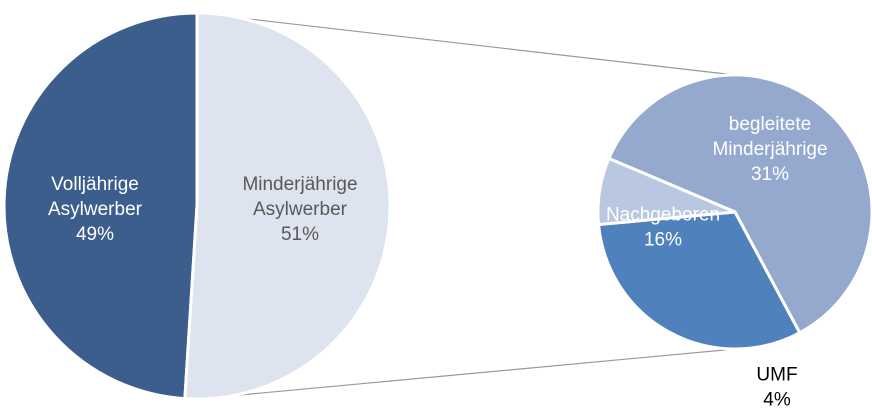  What do you see at coordinates (95, 197) in the screenshot?
I see `category-label: Volljährige Asylwerber` at bounding box center [95, 197].